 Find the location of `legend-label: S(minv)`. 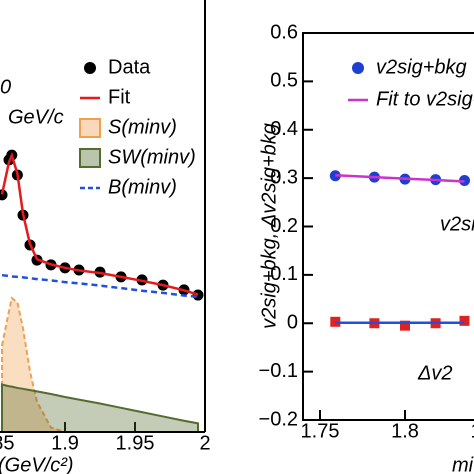

legend-label: S(minv) is located at coordinates (142, 127).